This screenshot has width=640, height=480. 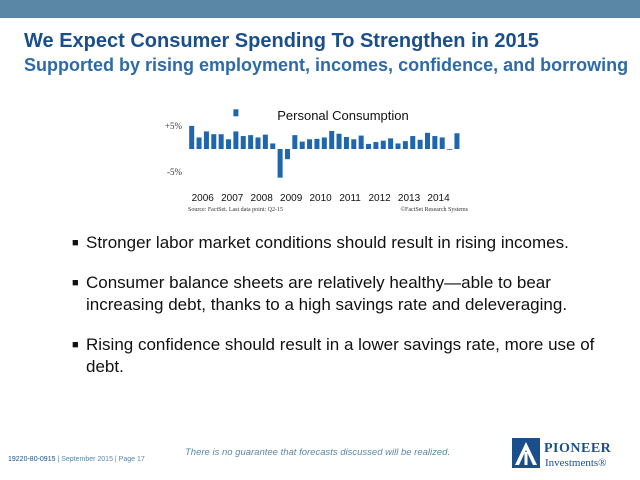 What do you see at coordinates (434, 209) in the screenshot?
I see `chart-copyright-note: ©FactSet Research Systems` at bounding box center [434, 209].